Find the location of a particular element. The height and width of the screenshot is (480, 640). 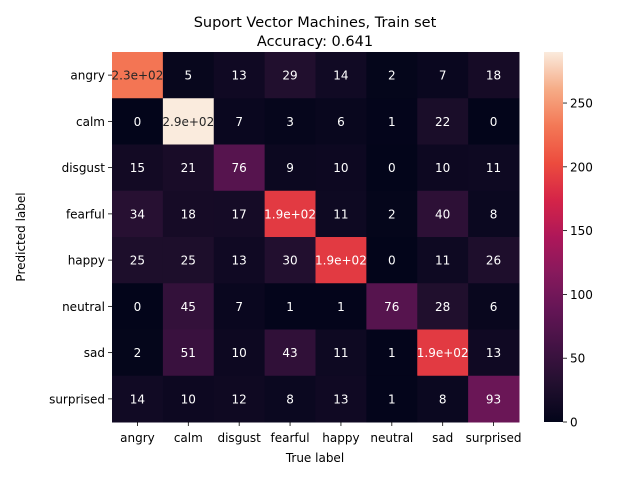

cell-value-label: 76 is located at coordinates (391, 307).